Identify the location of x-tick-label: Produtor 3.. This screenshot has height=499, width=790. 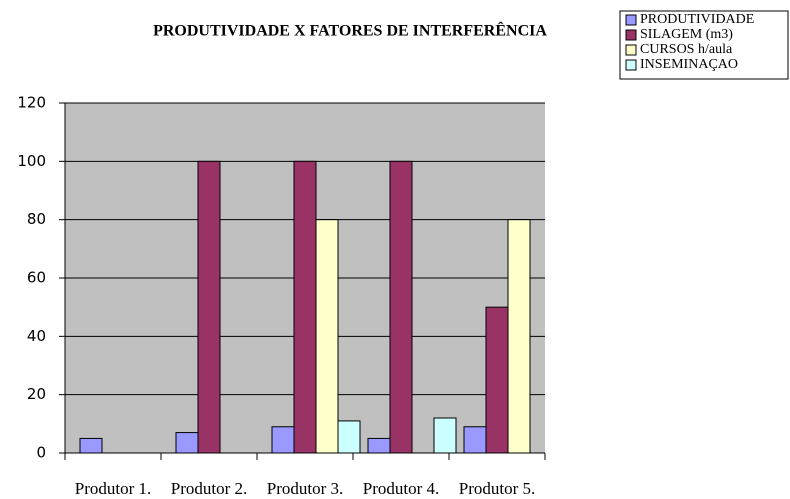
(305, 488).